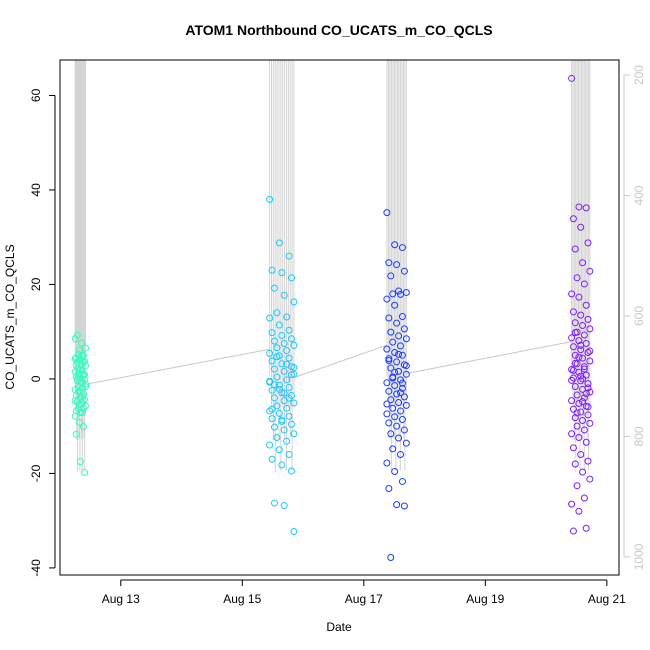 This screenshot has height=650, width=650. What do you see at coordinates (328, 363) in the screenshot?
I see `flight-link-lines` at bounding box center [328, 363].